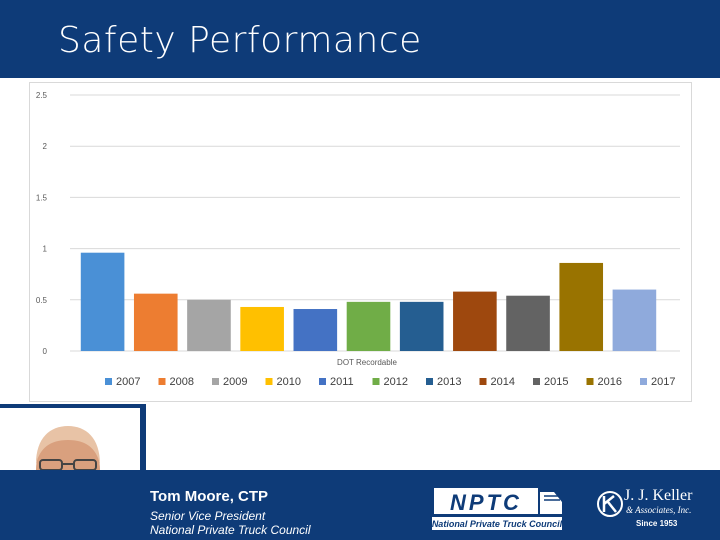 The height and width of the screenshot is (540, 720). What do you see at coordinates (634, 320) in the screenshot?
I see `bar-2017: 2017: 0.6` at bounding box center [634, 320].